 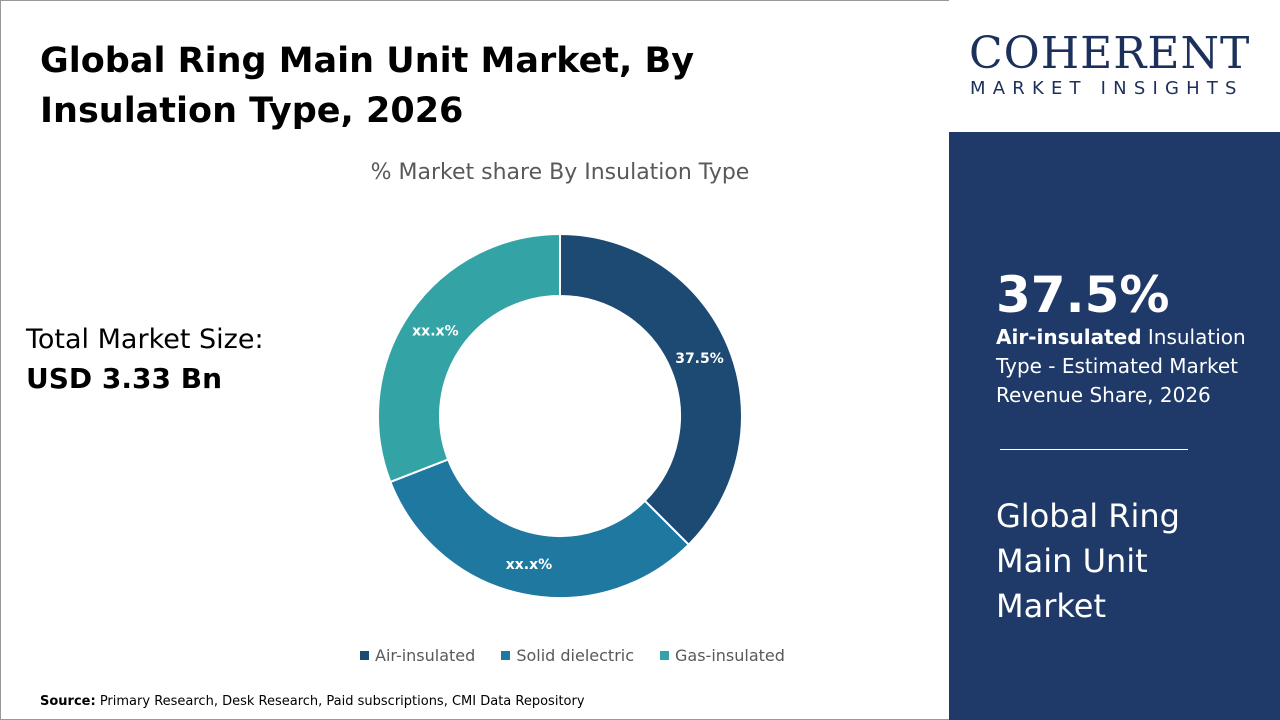 What do you see at coordinates (651, 389) in the screenshot?
I see `donut-slice-air-insulated` at bounding box center [651, 389].